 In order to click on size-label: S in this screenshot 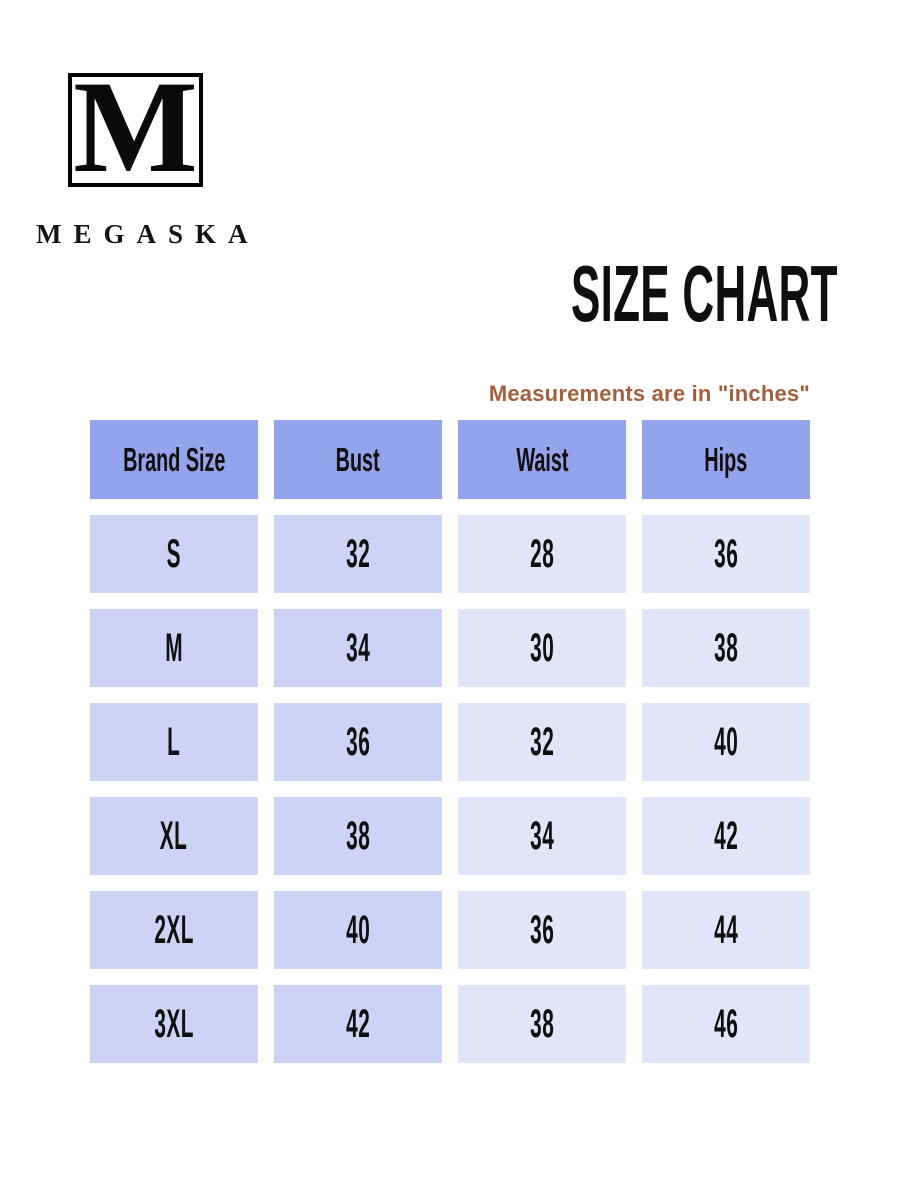, I will do `click(174, 553)`.